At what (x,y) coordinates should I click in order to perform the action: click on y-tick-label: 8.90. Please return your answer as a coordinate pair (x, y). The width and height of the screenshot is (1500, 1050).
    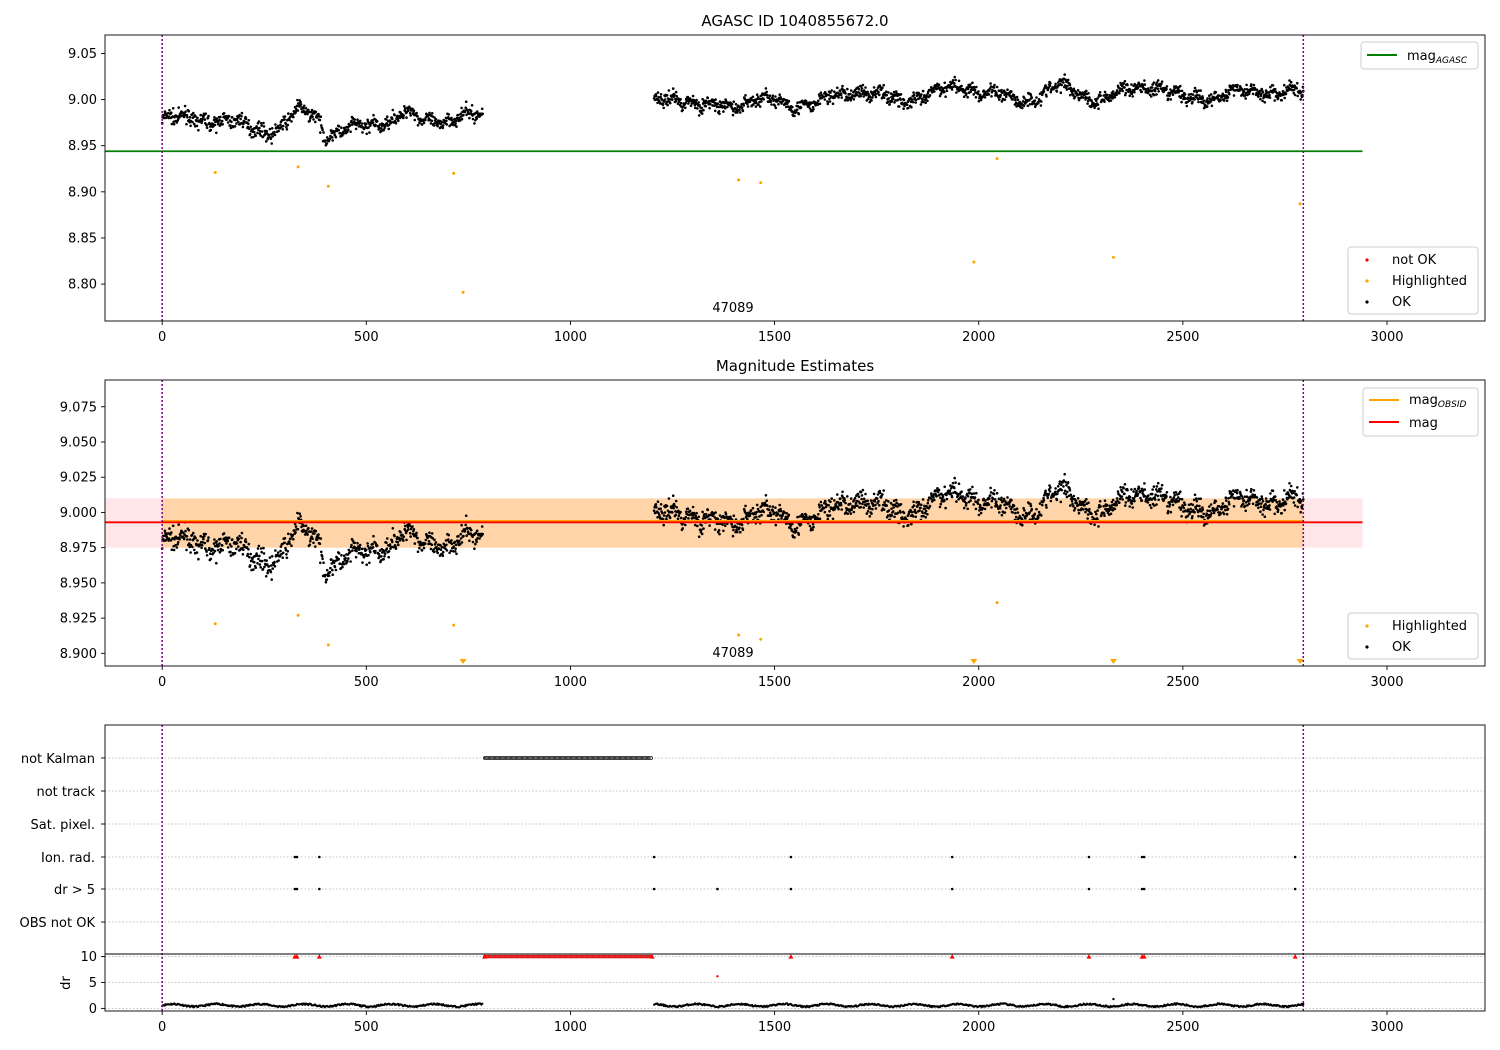
    Looking at the image, I should click on (82, 192).